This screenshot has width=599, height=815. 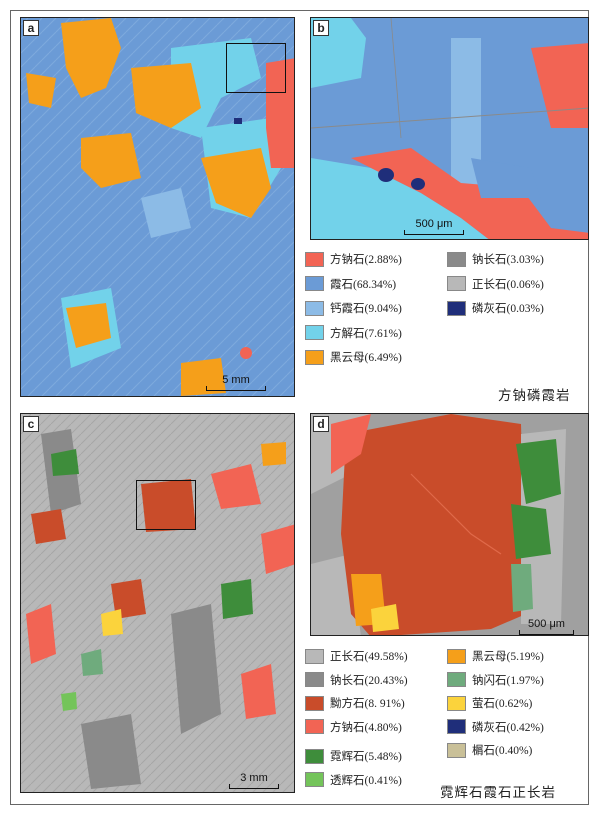 What do you see at coordinates (369, 680) in the screenshot?
I see `legend-label: 钠长石(20.43%)` at bounding box center [369, 680].